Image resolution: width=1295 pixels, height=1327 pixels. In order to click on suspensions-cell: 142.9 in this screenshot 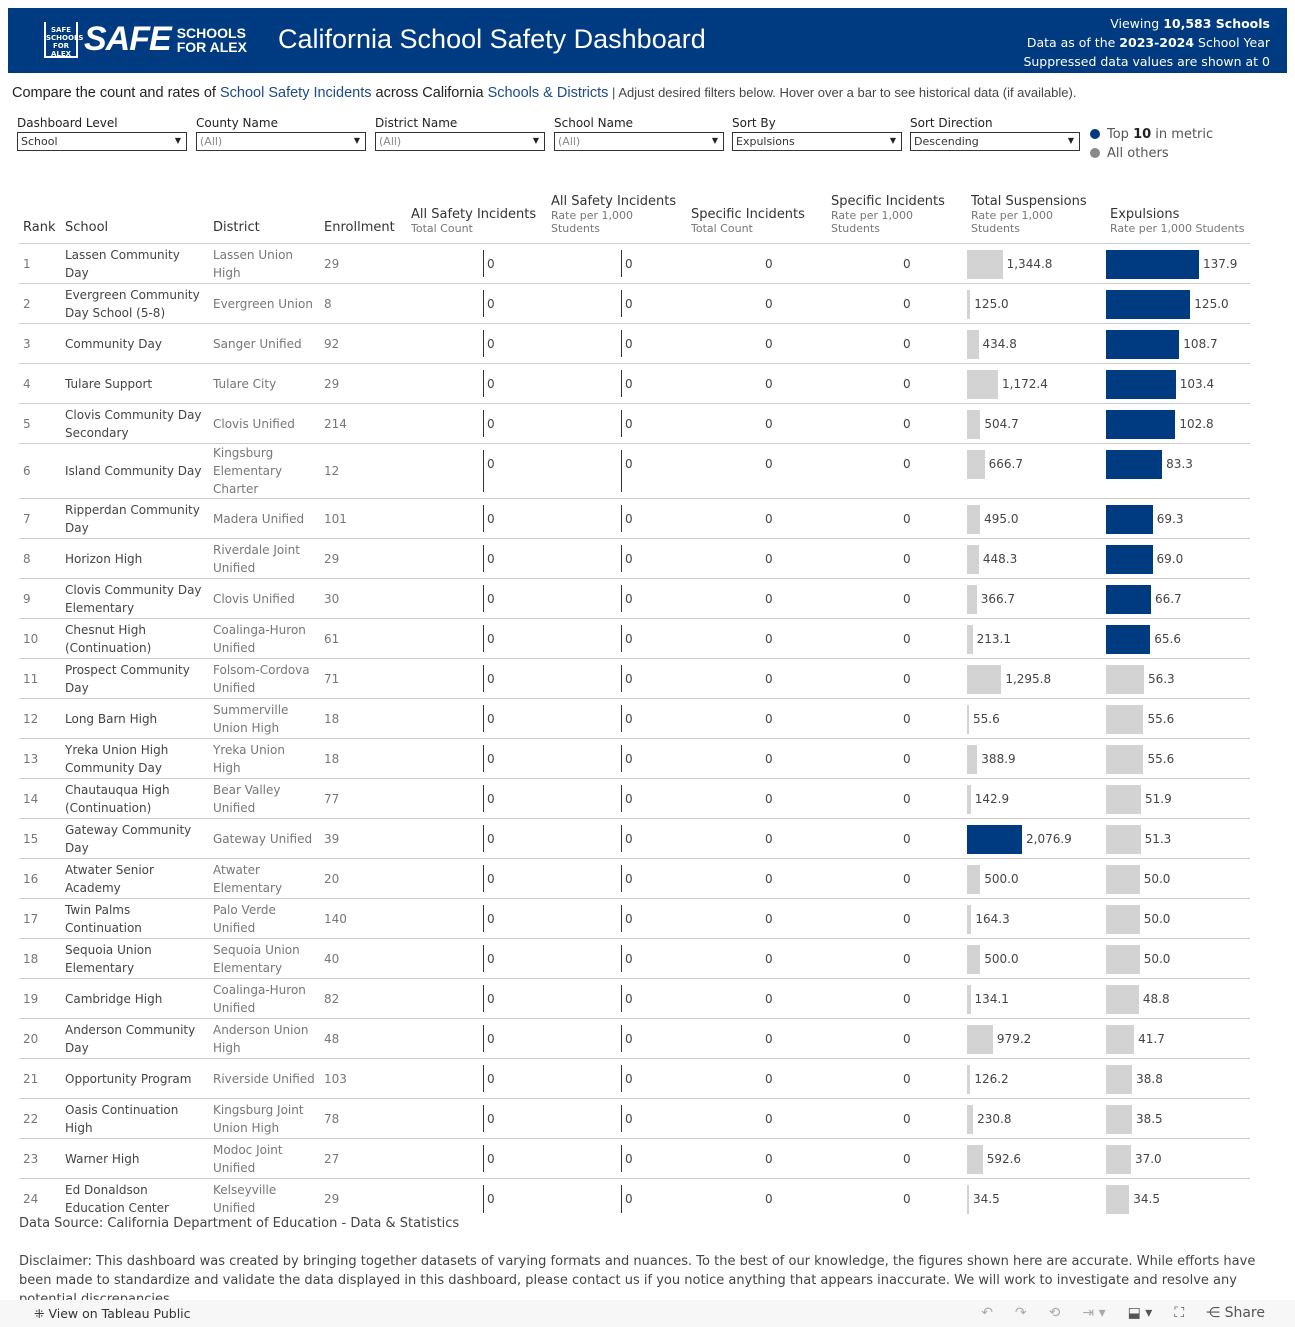, I will do `click(1036, 798)`.